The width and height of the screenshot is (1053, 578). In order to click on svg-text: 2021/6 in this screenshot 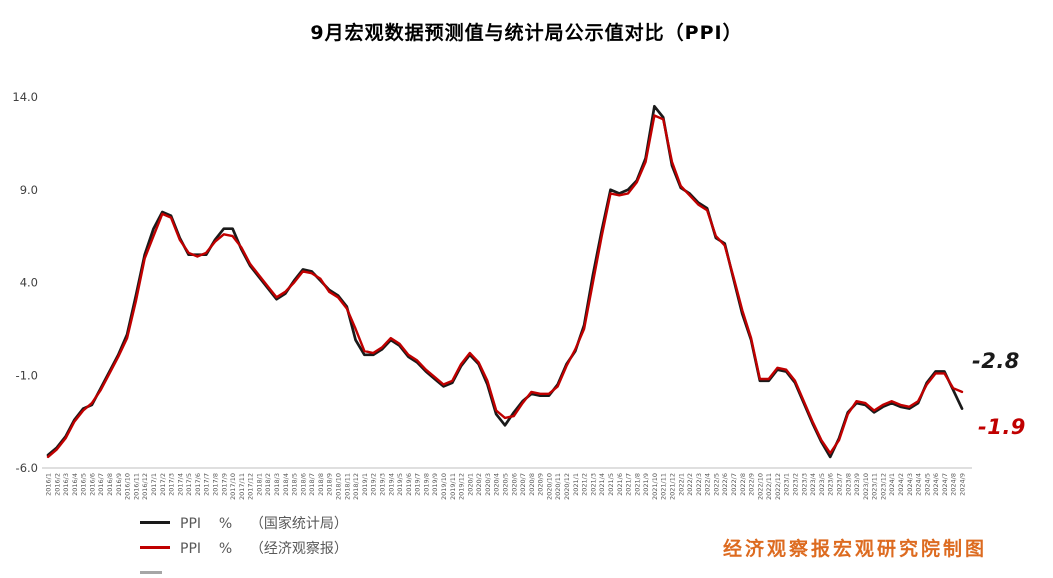, I will do `click(620, 484)`.